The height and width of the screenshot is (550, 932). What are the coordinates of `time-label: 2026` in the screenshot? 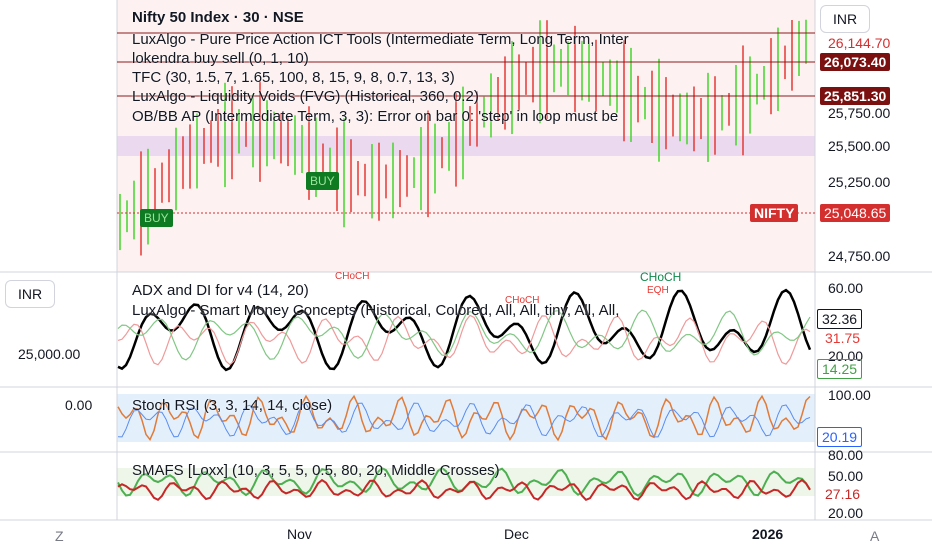 It's located at (768, 534).